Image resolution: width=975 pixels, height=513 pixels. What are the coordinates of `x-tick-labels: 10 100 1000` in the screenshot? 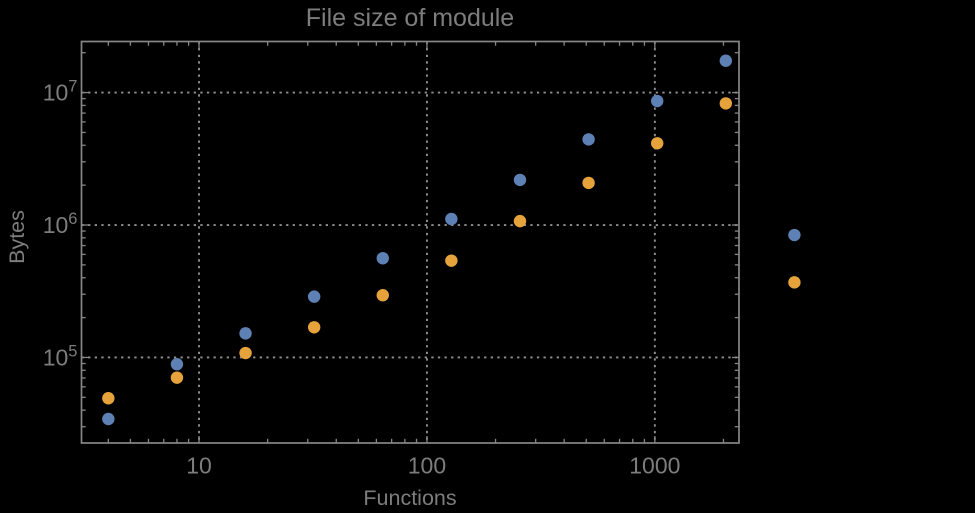 It's located at (433, 466).